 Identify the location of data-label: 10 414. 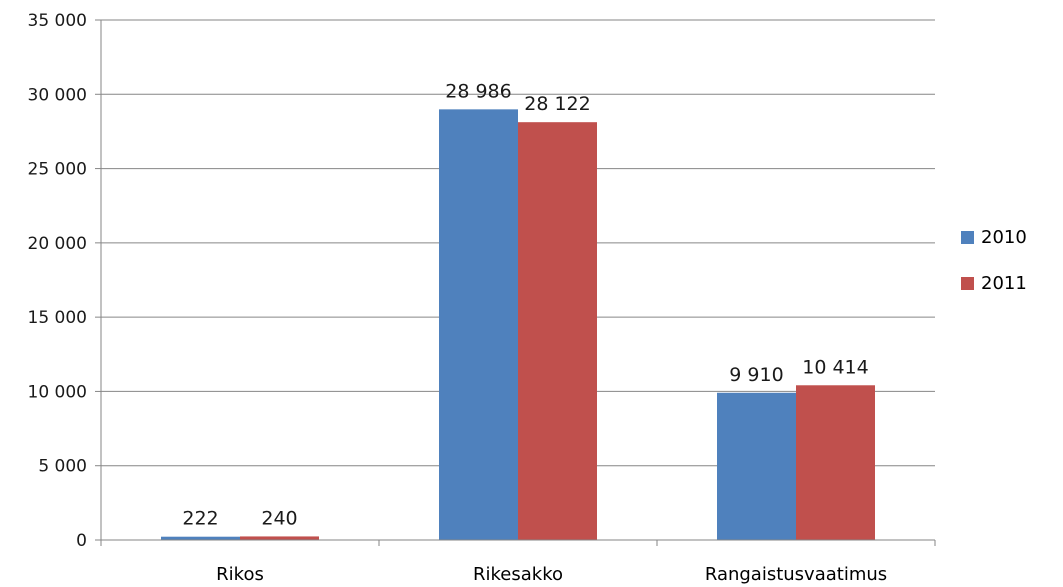
(835, 367).